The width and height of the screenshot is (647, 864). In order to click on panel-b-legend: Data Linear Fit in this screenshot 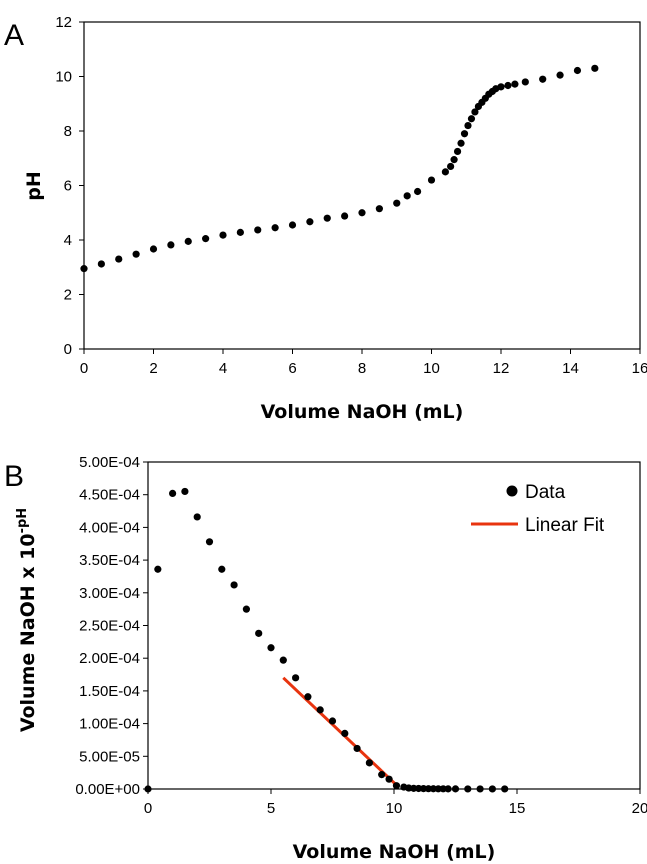, I will do `click(538, 509)`.